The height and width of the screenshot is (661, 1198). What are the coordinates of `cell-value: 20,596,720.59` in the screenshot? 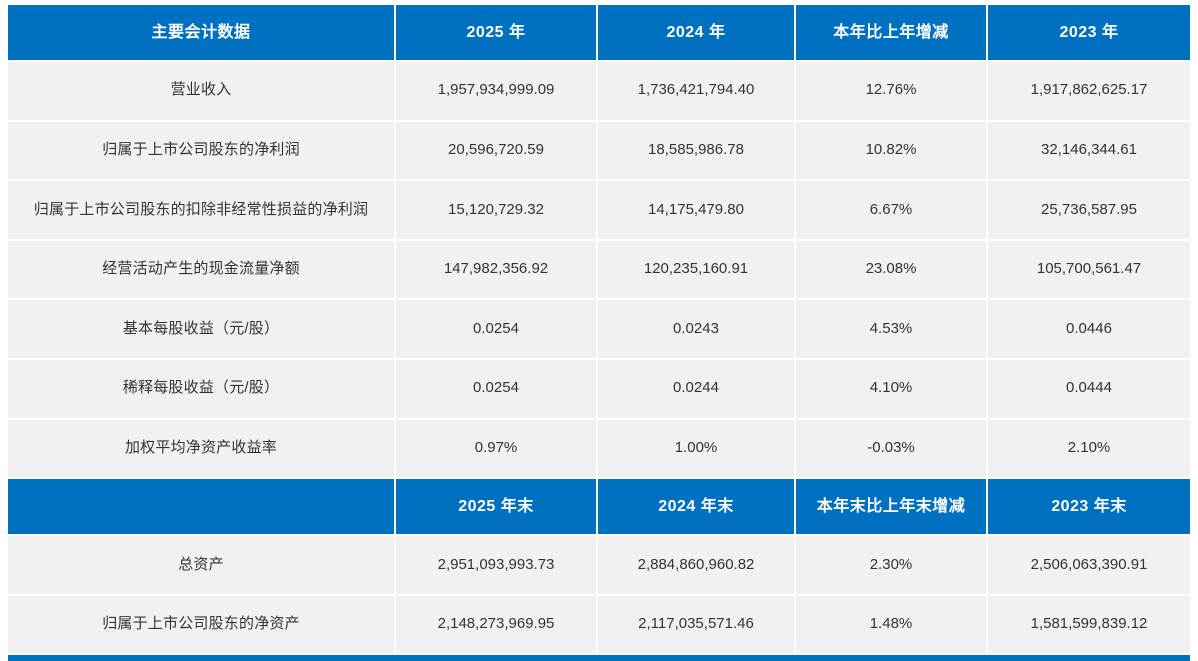 It's located at (496, 150).